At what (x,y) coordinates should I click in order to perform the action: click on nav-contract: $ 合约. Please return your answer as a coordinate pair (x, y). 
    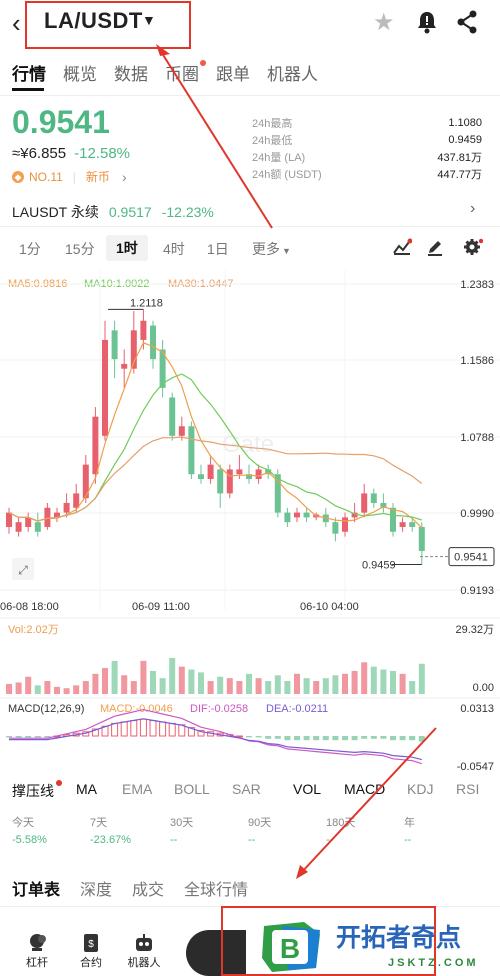
    Looking at the image, I should click on (91, 951).